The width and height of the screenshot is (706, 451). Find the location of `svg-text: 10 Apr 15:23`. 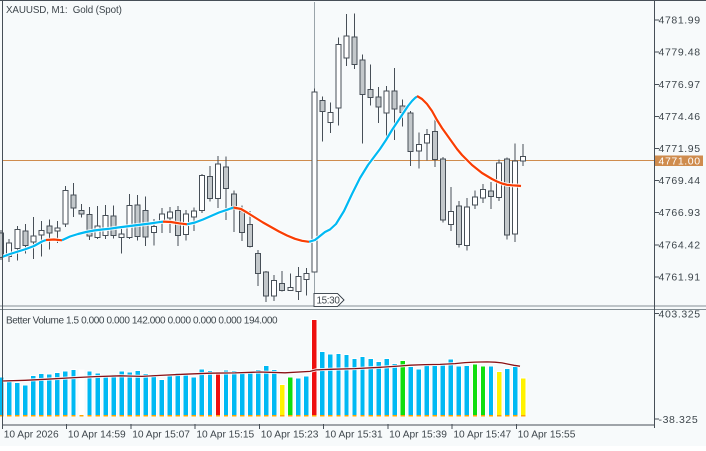

svg-text: 10 Apr 15:23 is located at coordinates (290, 435).